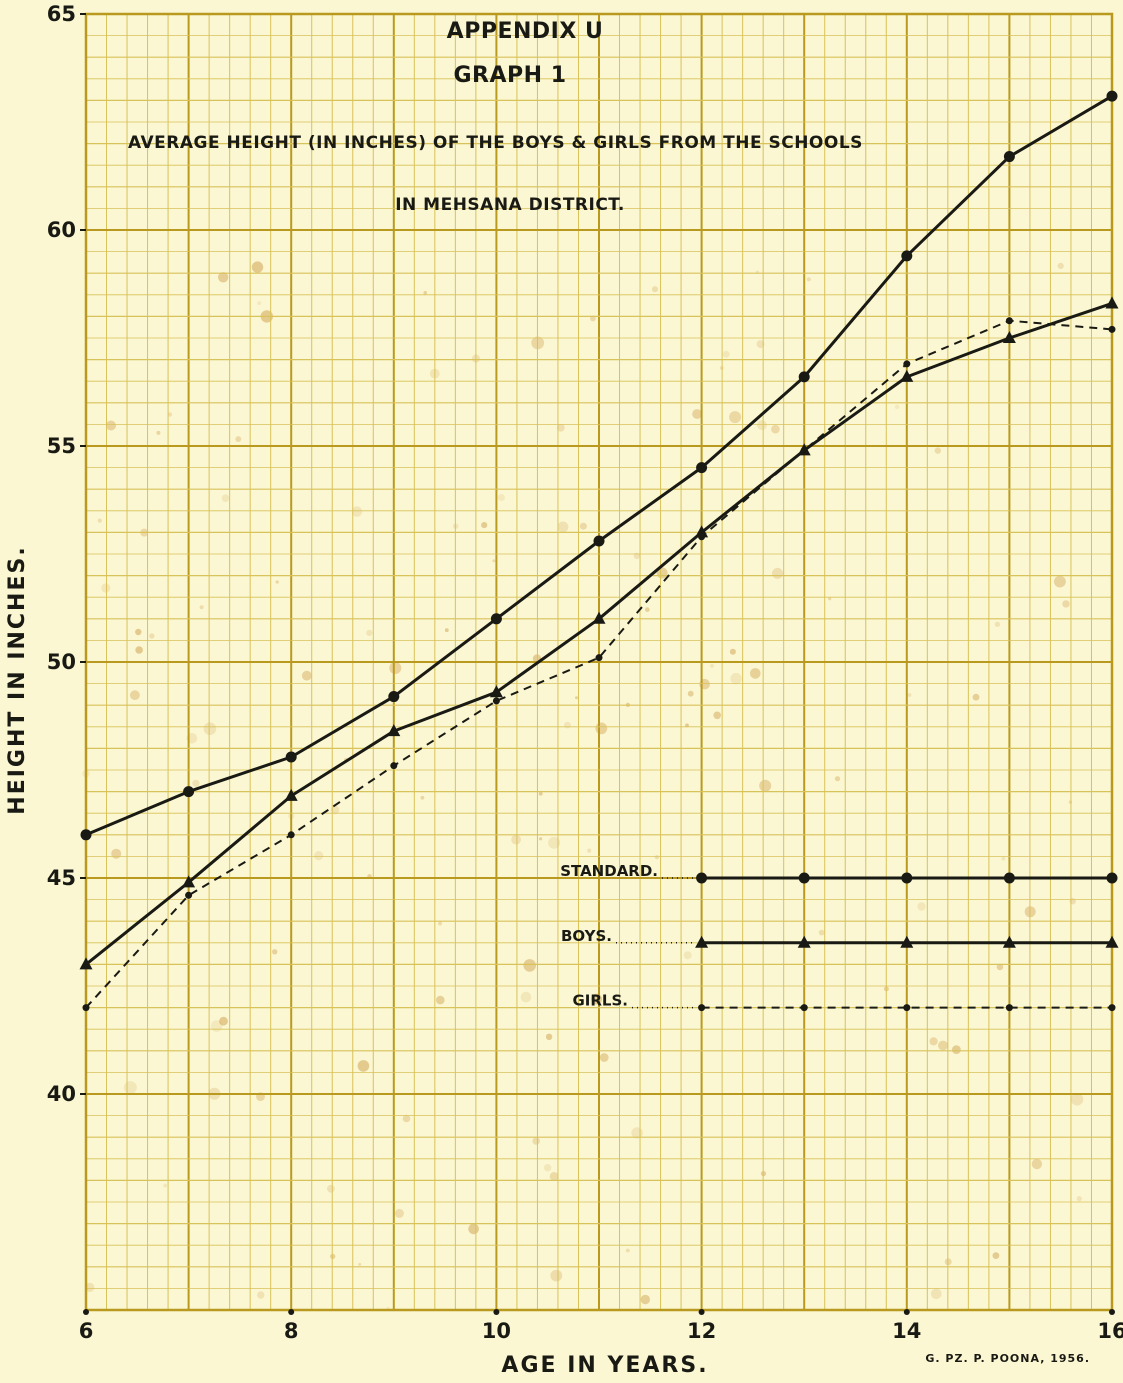 The height and width of the screenshot is (1383, 1123). What do you see at coordinates (61, 1094) in the screenshot?
I see `y-tick-label: 40` at bounding box center [61, 1094].